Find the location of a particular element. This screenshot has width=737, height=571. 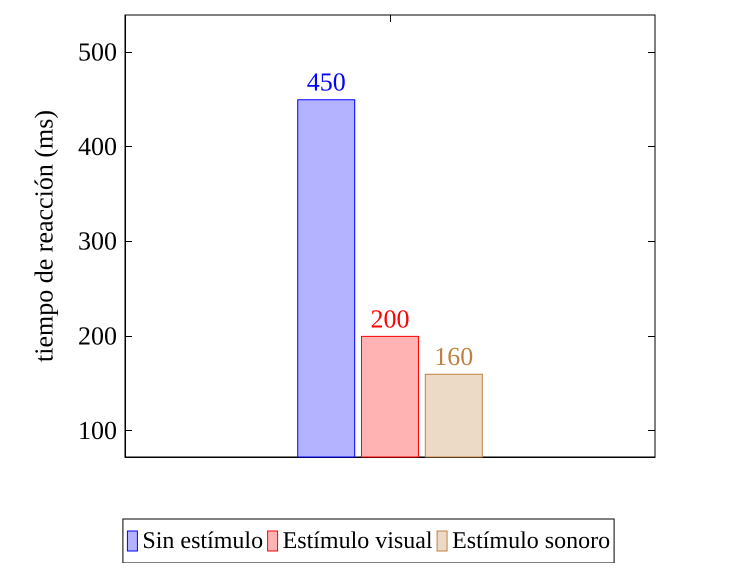

y-tick-label: 200 is located at coordinates (97, 335).